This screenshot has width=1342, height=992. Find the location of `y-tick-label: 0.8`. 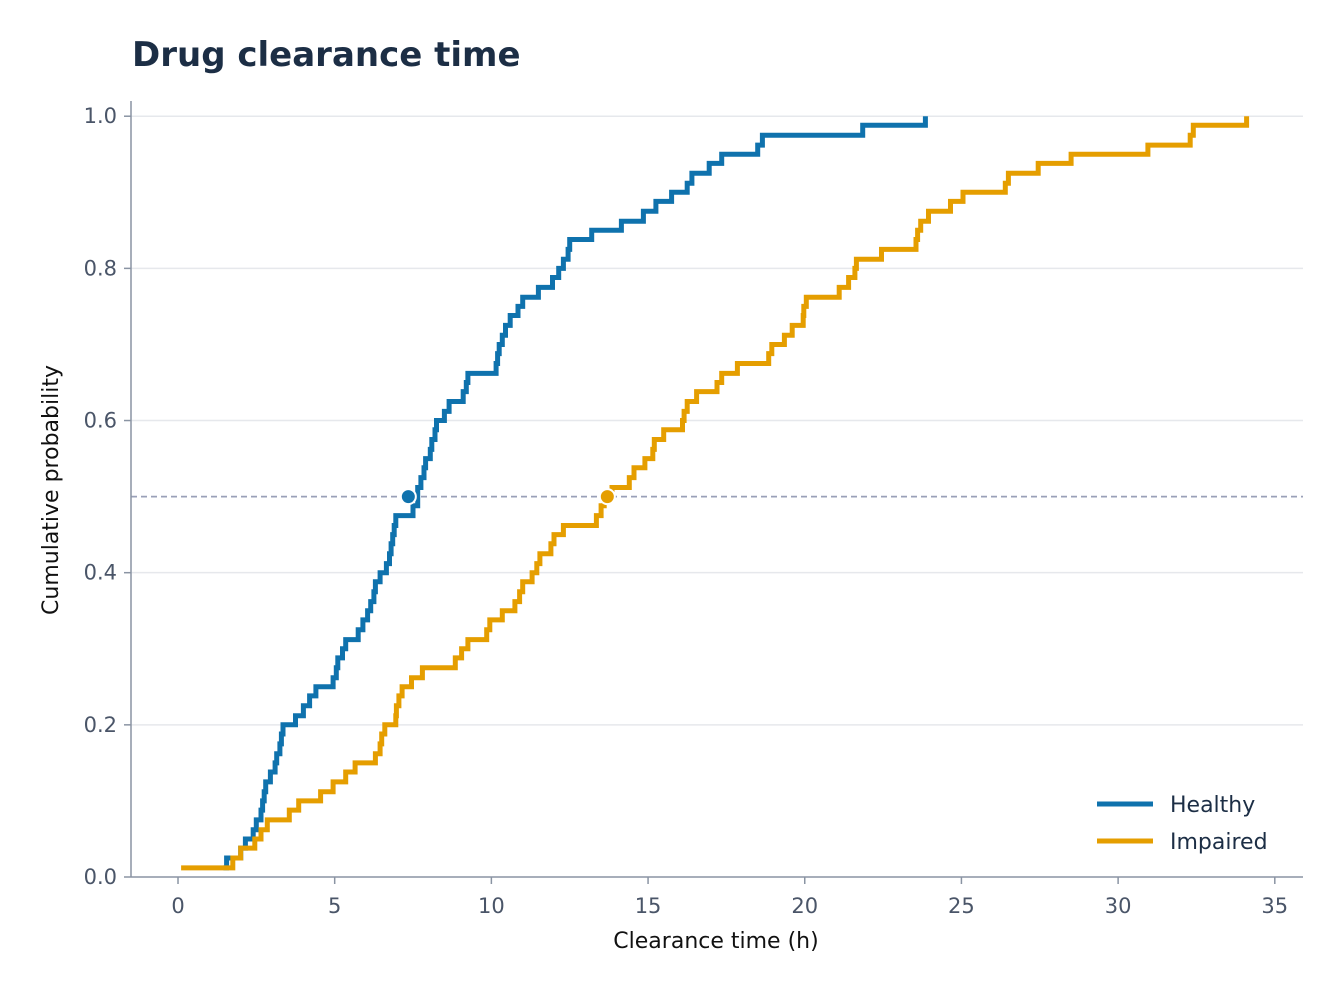

y-tick-label: 0.8 is located at coordinates (100, 268).